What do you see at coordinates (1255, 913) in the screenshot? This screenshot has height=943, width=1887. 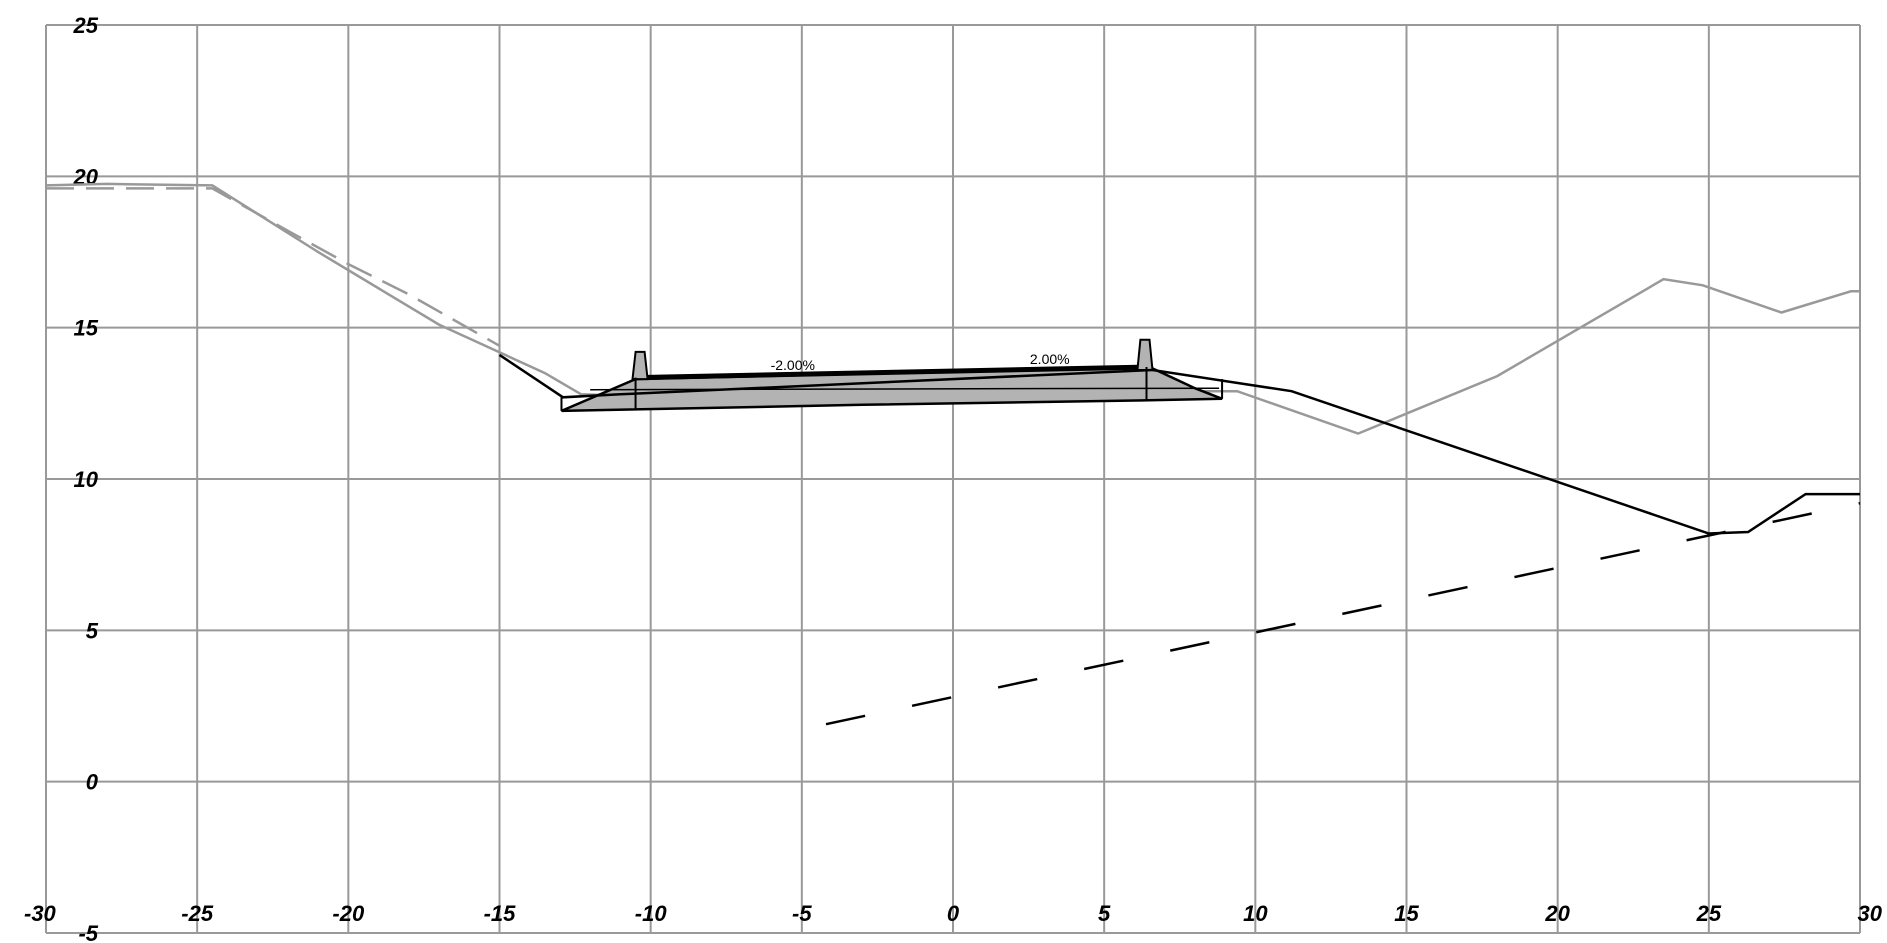 I see `x-tick-label: 10` at bounding box center [1255, 913].